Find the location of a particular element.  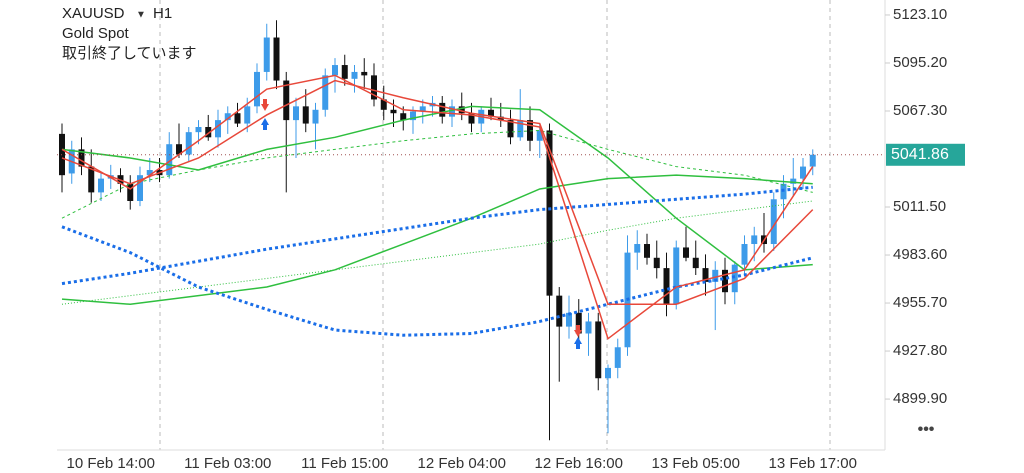

x-tick-label: 13 Feb 17:00 is located at coordinates (813, 463).